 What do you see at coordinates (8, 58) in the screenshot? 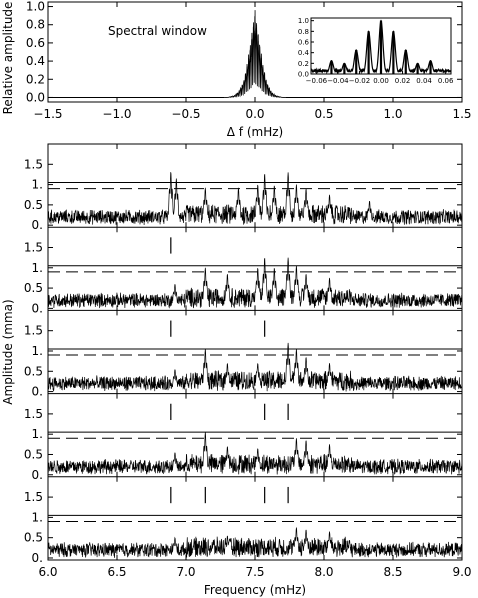
I see `spectral-window-y-label: Relative amplitude` at bounding box center [8, 58].